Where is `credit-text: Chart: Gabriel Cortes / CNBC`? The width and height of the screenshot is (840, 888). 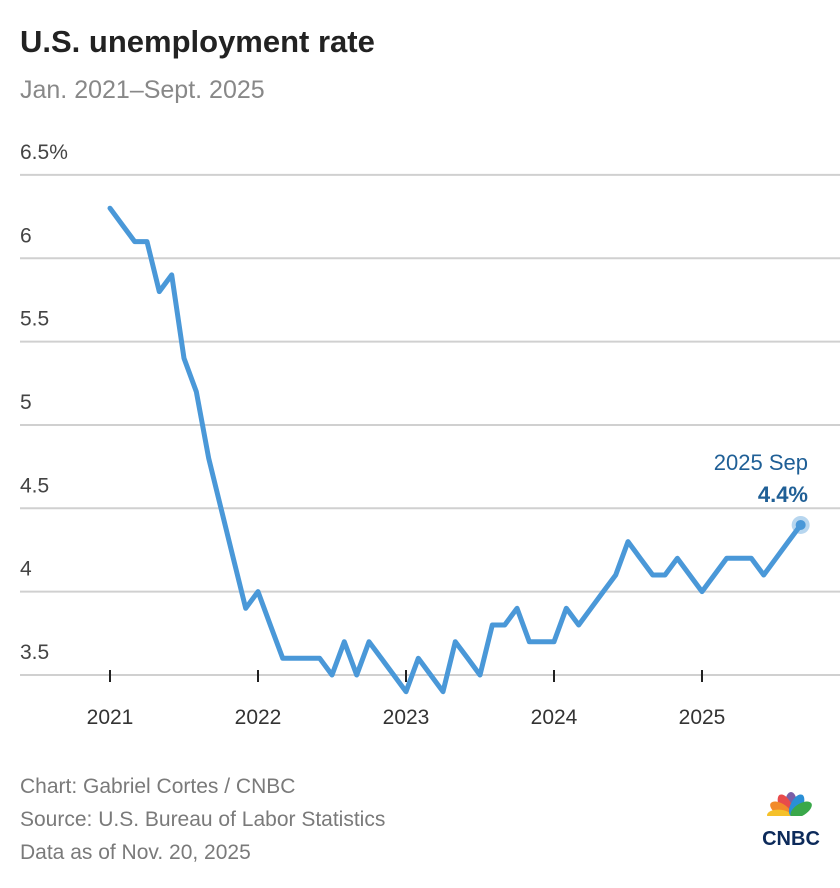
credit-text: Chart: Gabriel Cortes / CNBC is located at coordinates (158, 786).